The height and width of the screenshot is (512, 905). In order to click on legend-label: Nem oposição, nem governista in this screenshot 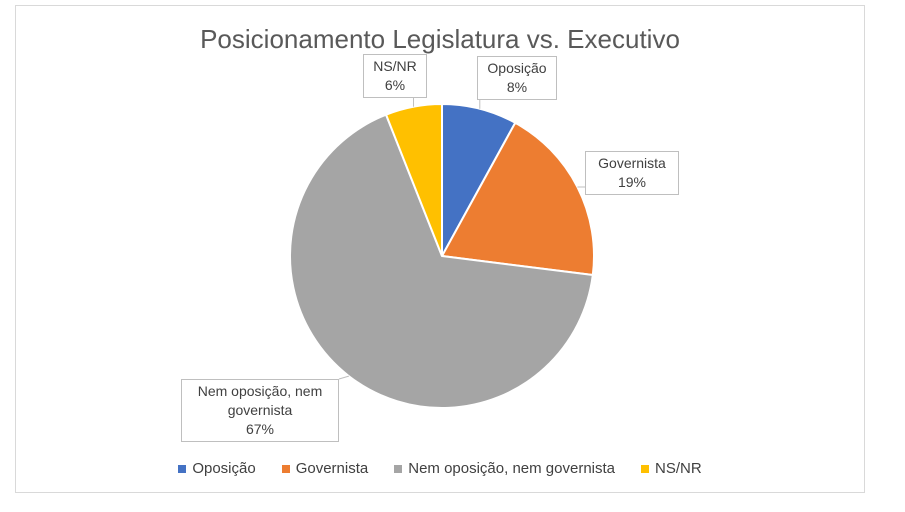, I will do `click(512, 468)`.